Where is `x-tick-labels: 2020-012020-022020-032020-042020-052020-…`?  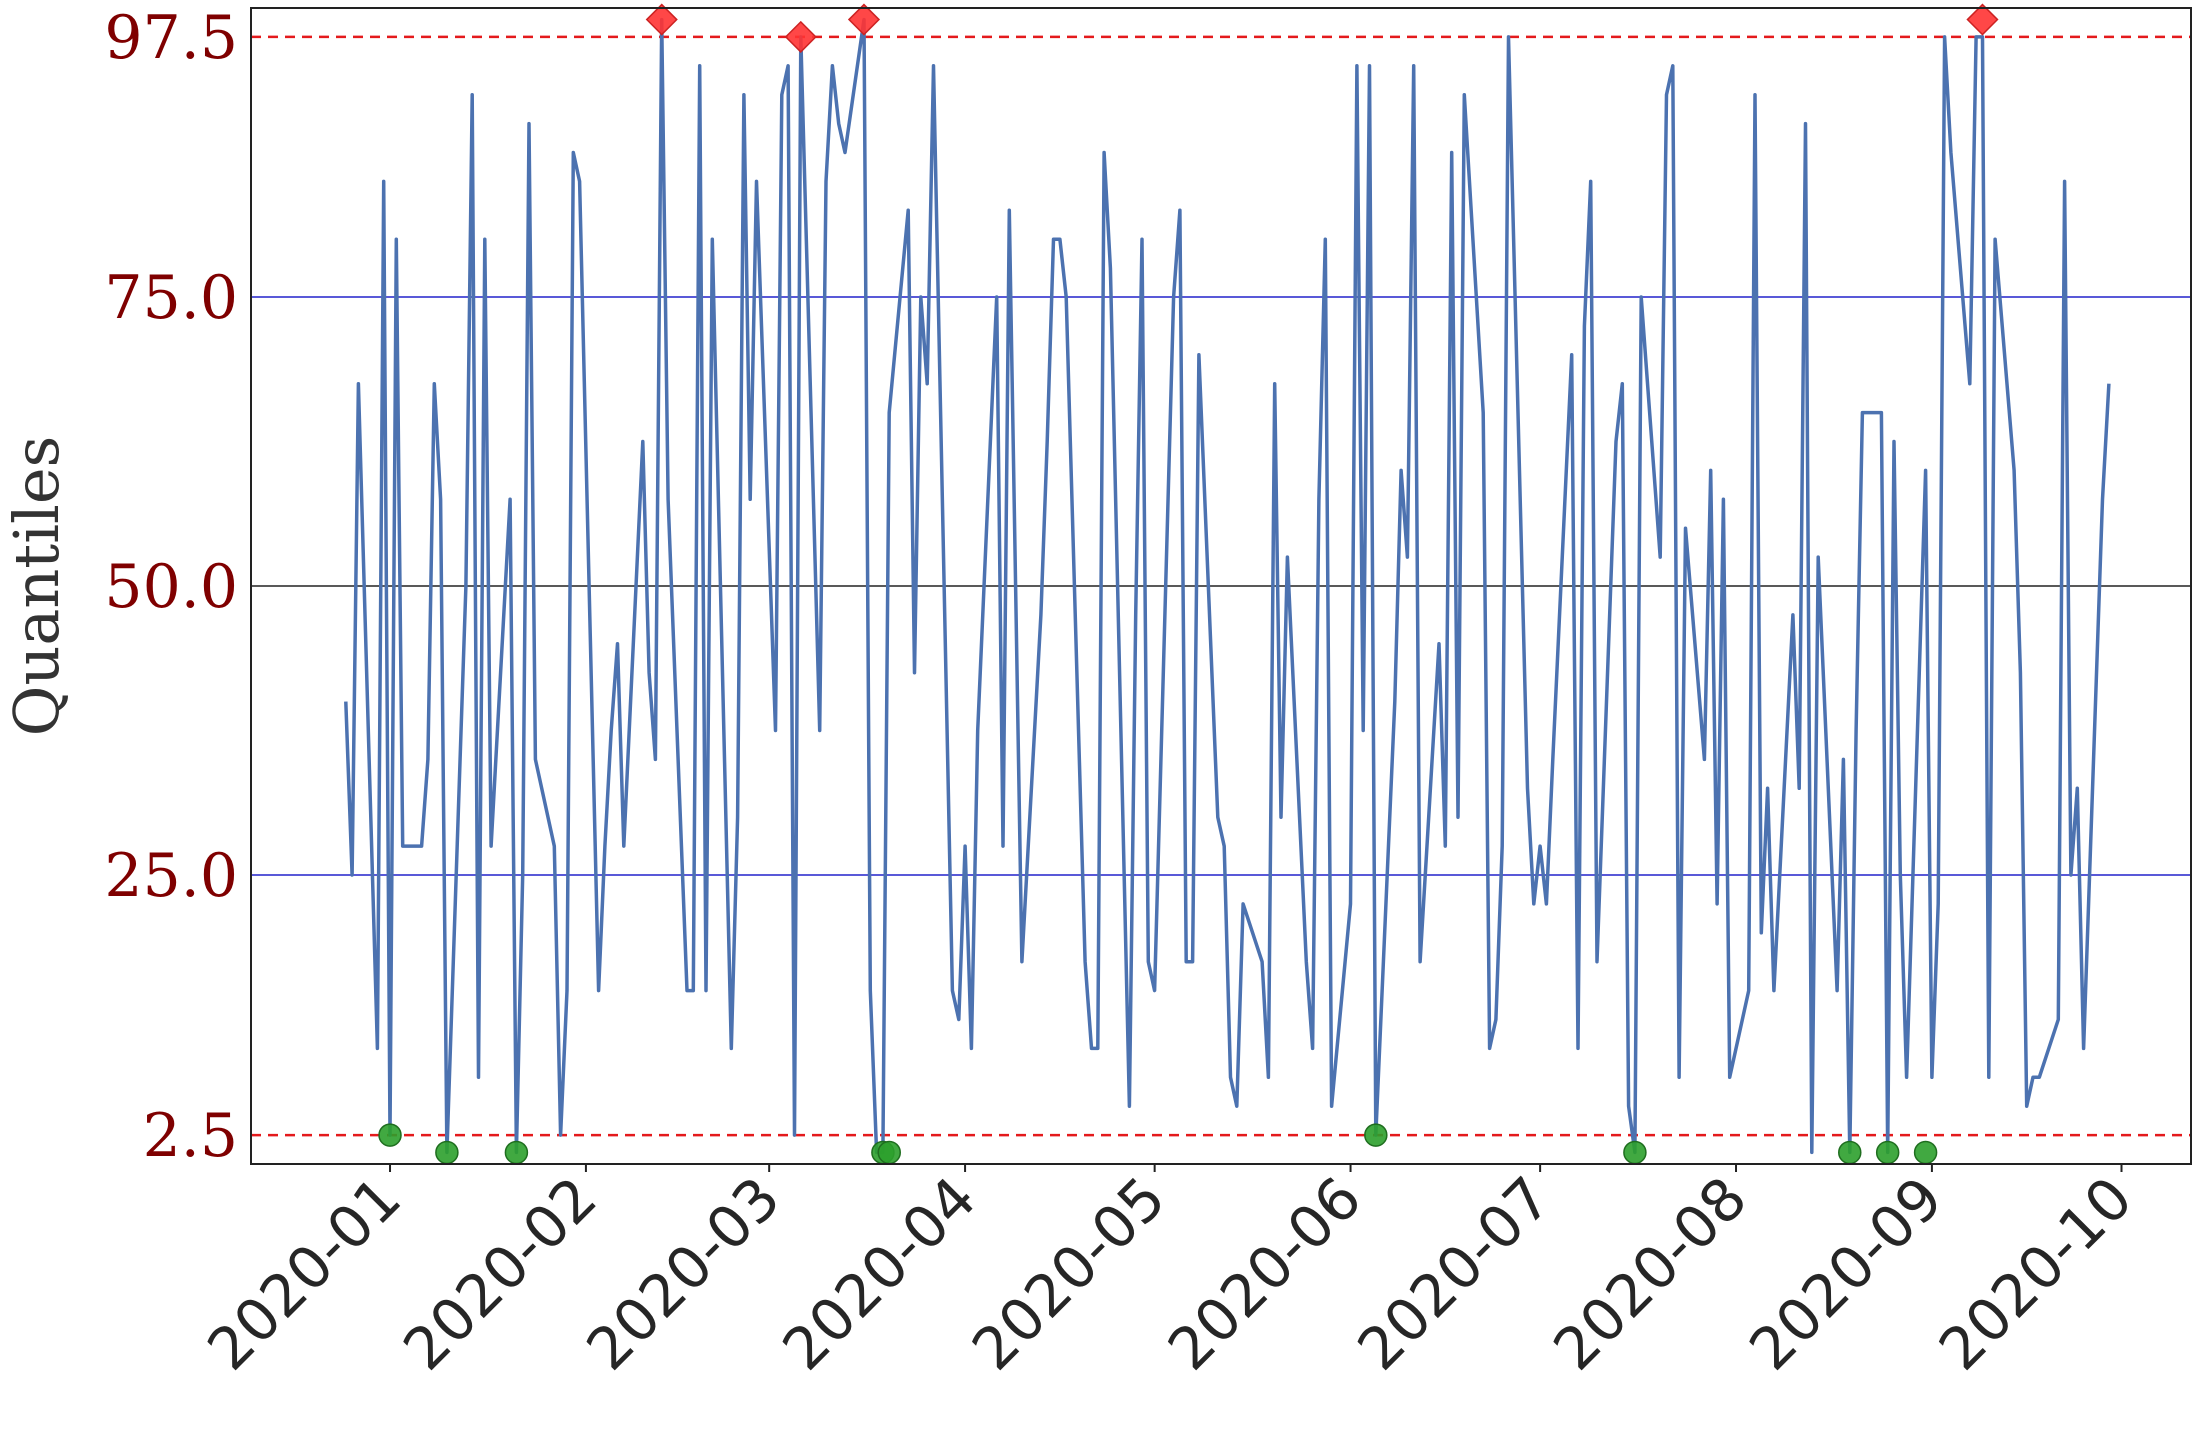 x-tick-labels: 2020-012020-022020-032020-042020-052020-… is located at coordinates (1169, 1273).